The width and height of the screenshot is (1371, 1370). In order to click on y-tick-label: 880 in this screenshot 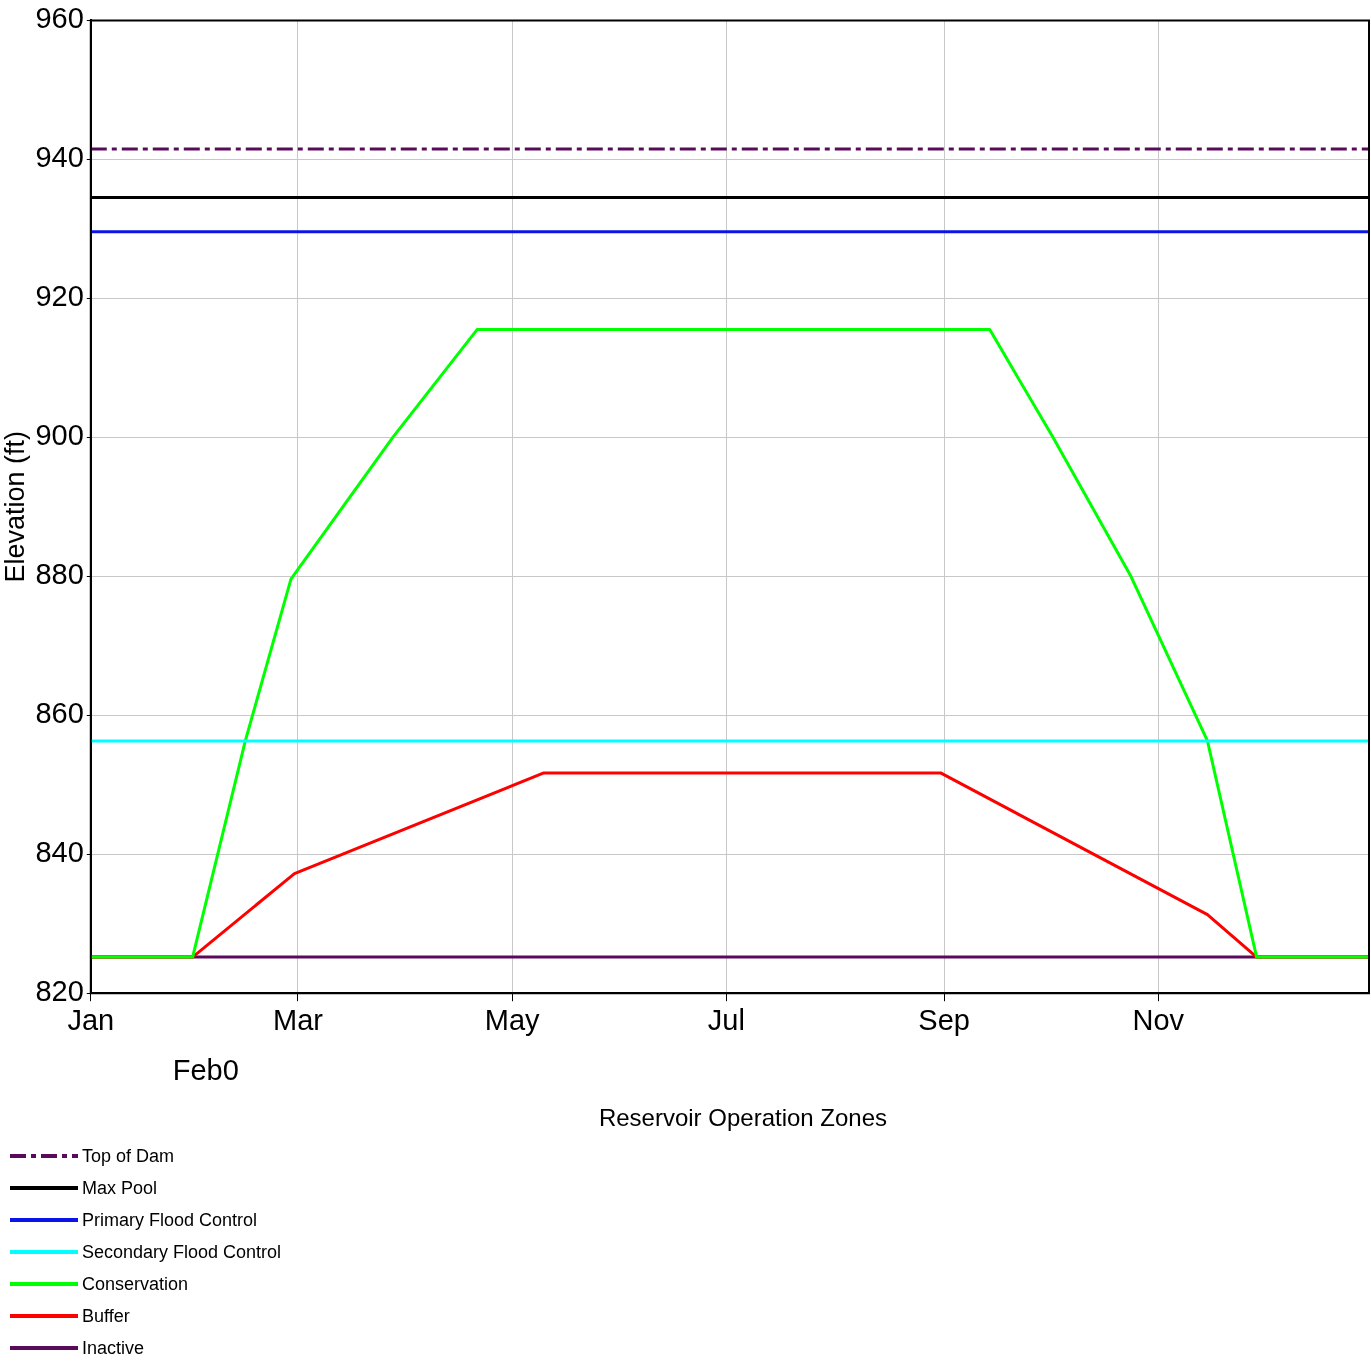, I will do `click(59, 574)`.